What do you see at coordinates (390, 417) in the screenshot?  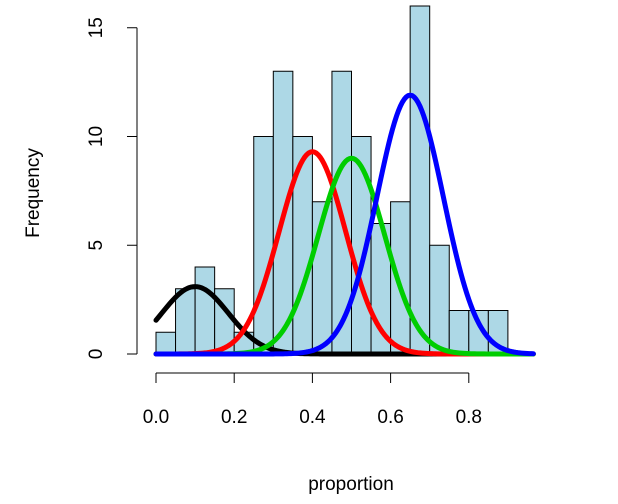 I see `x-tick-label: 0.6` at bounding box center [390, 417].